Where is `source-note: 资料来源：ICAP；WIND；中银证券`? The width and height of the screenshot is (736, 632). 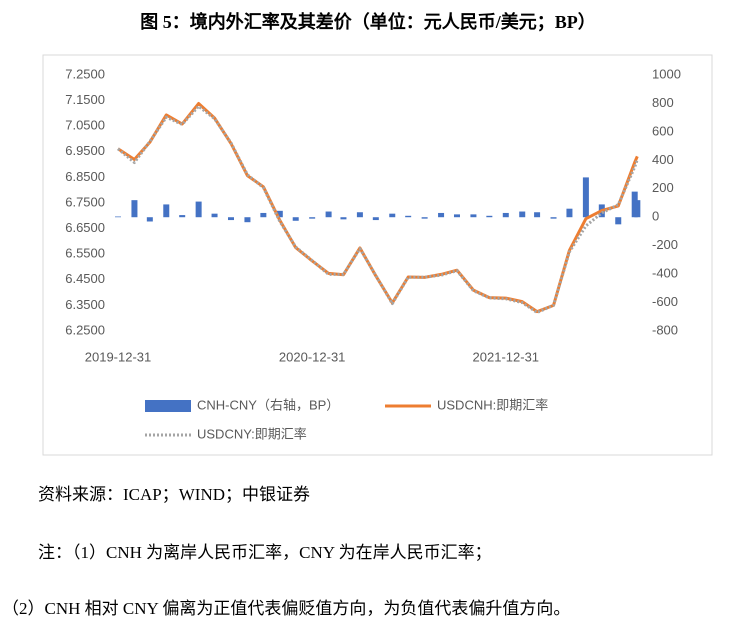 source-note: 资料来源：ICAP；WIND；中银证券 is located at coordinates (174, 494).